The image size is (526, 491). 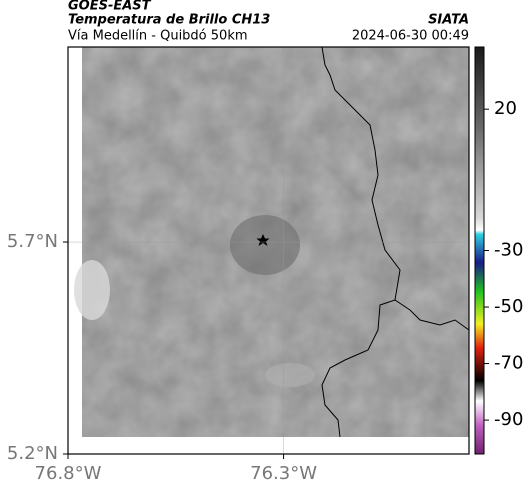 What do you see at coordinates (283, 473) in the screenshot?
I see `x-tick-label: 76.3°W` at bounding box center [283, 473].